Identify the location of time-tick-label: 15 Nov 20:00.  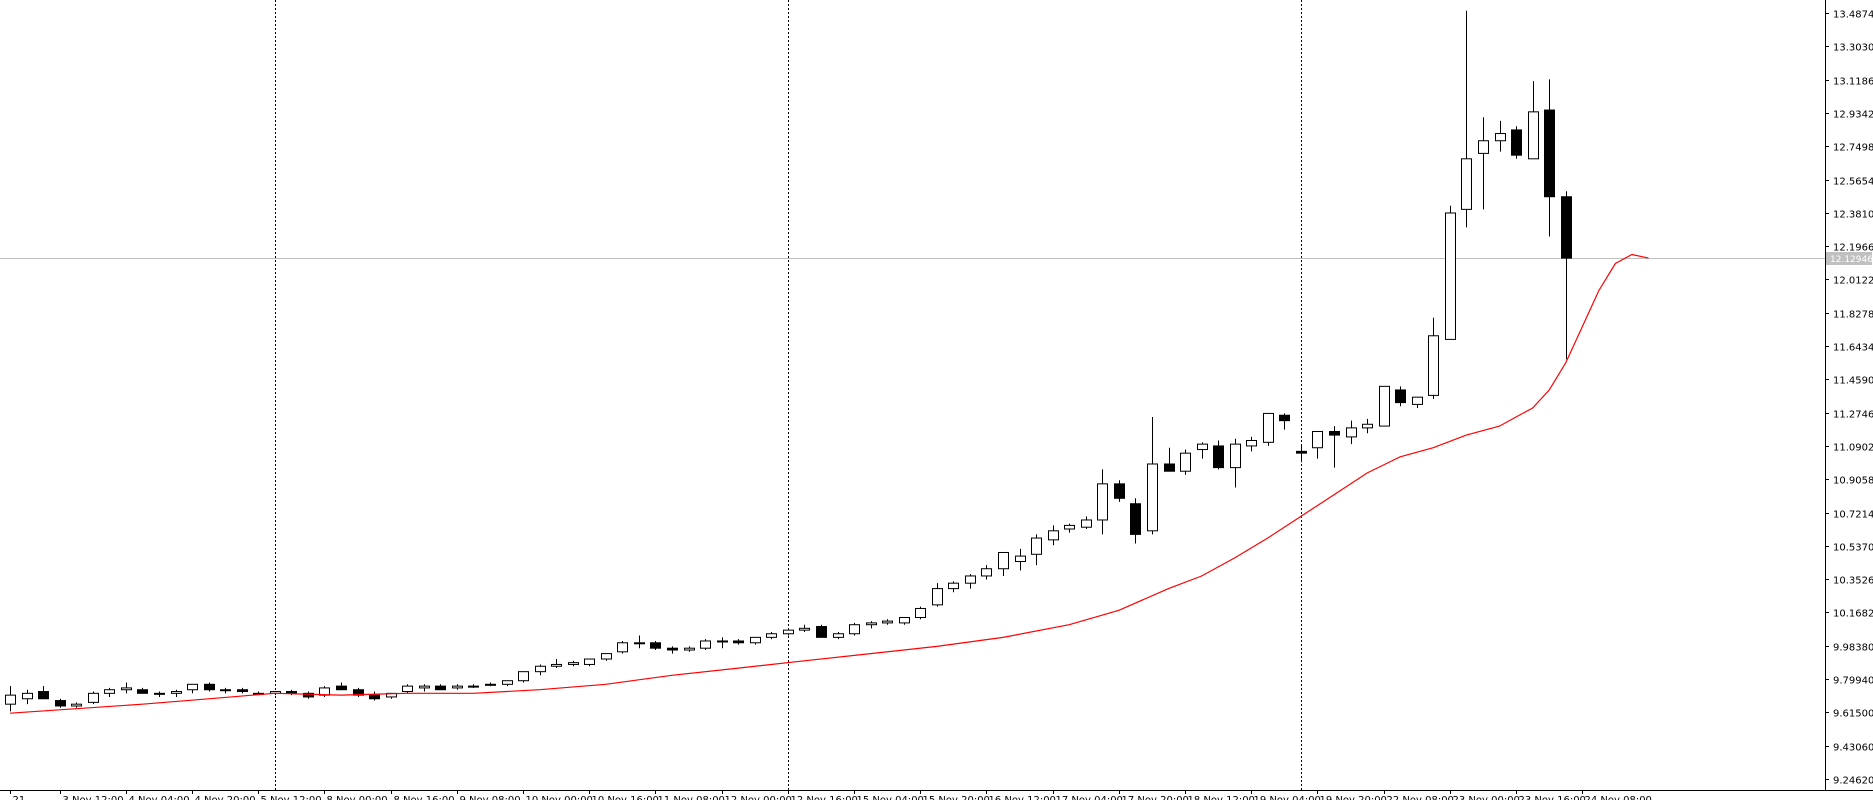
(956, 797).